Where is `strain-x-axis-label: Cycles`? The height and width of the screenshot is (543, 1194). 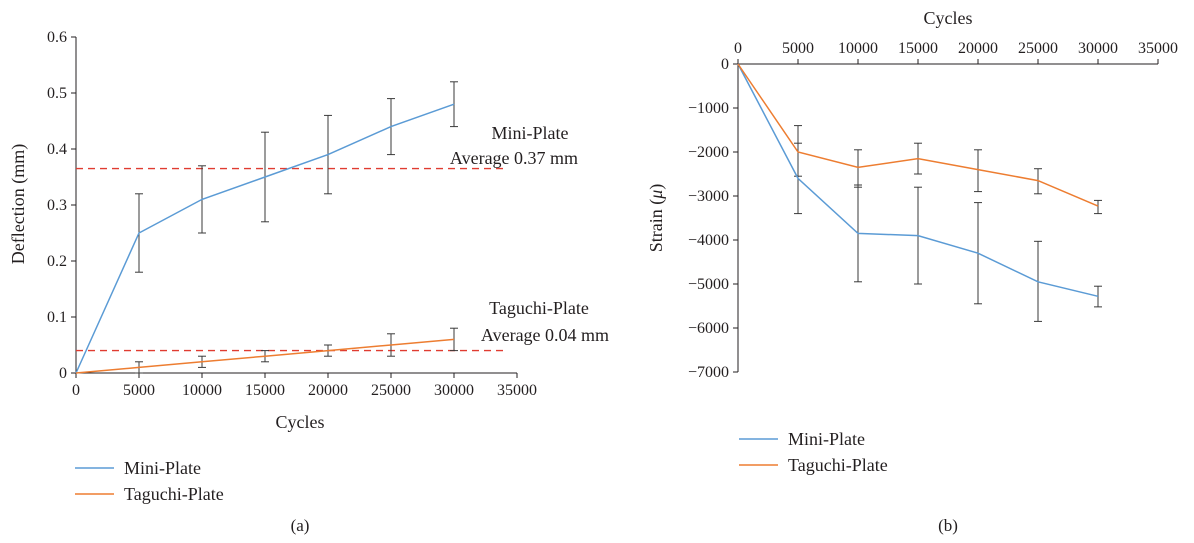
strain-x-axis-label: Cycles is located at coordinates (948, 18).